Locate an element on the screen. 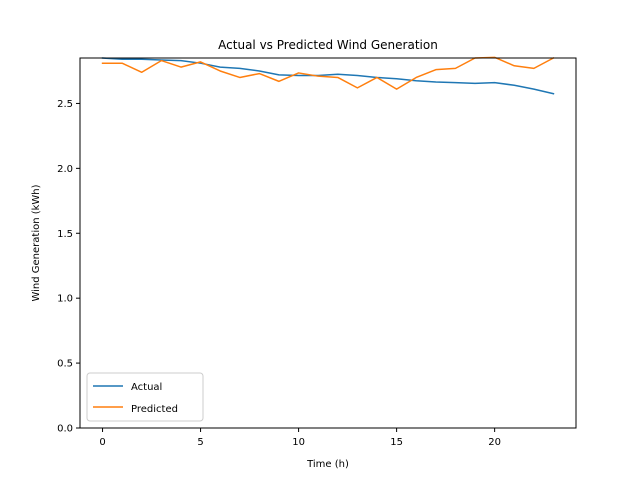  x-tick-label: 10 is located at coordinates (298, 442).